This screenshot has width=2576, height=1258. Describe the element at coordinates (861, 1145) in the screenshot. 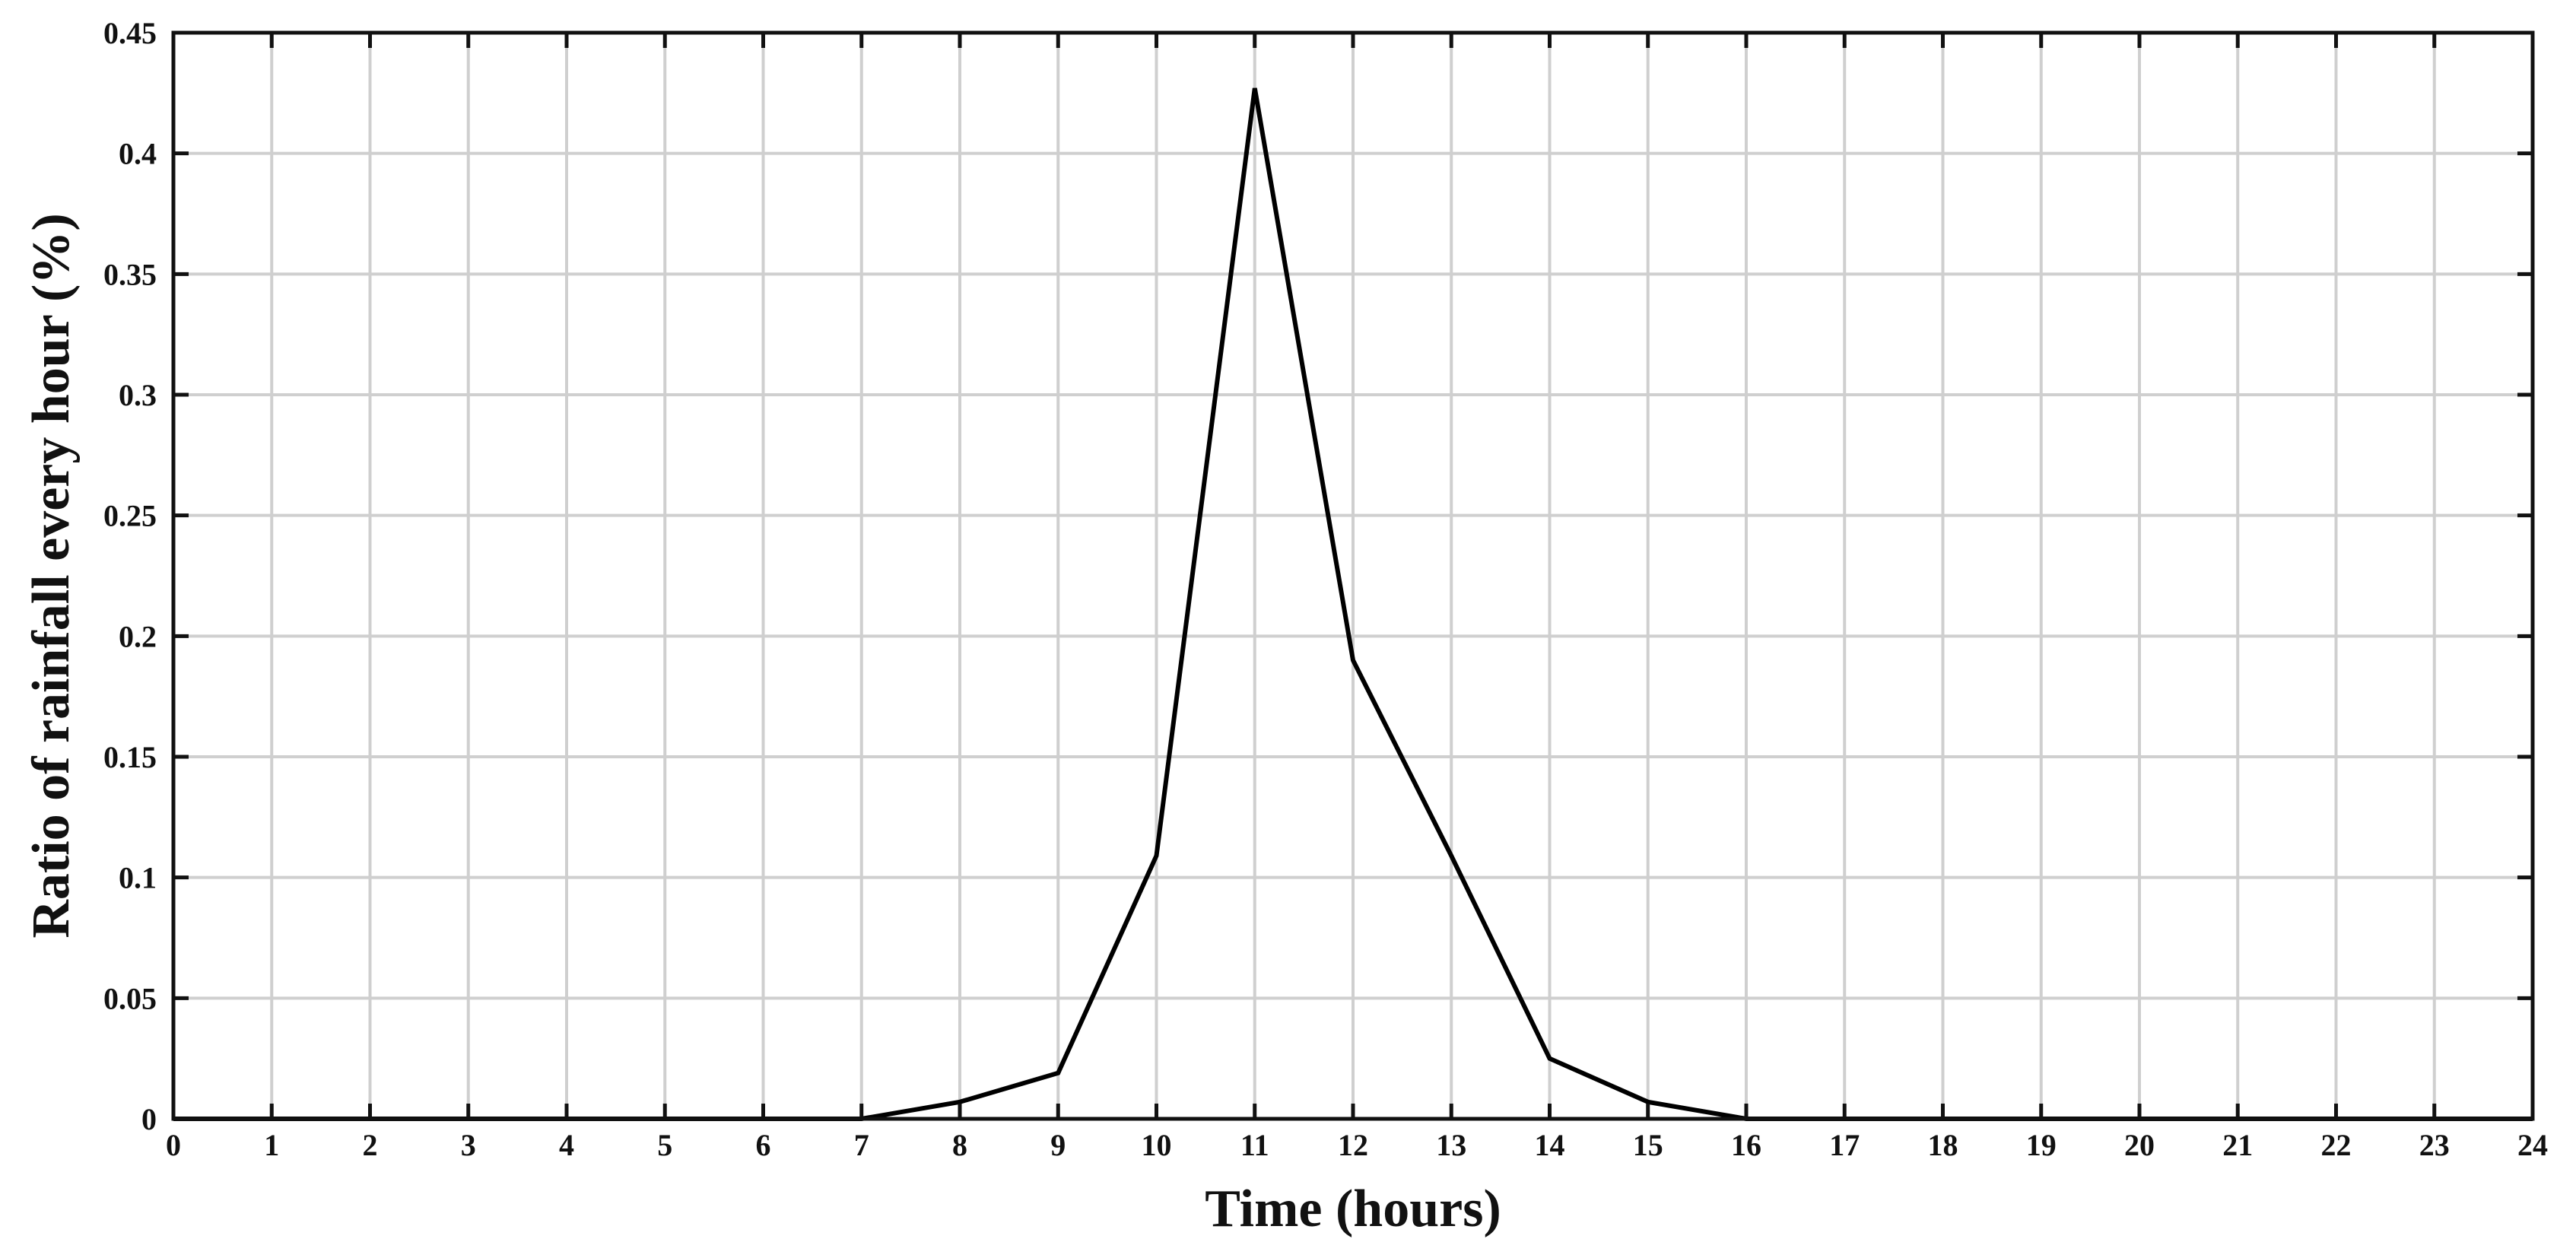

I see `x-tick-label: 7` at that location.